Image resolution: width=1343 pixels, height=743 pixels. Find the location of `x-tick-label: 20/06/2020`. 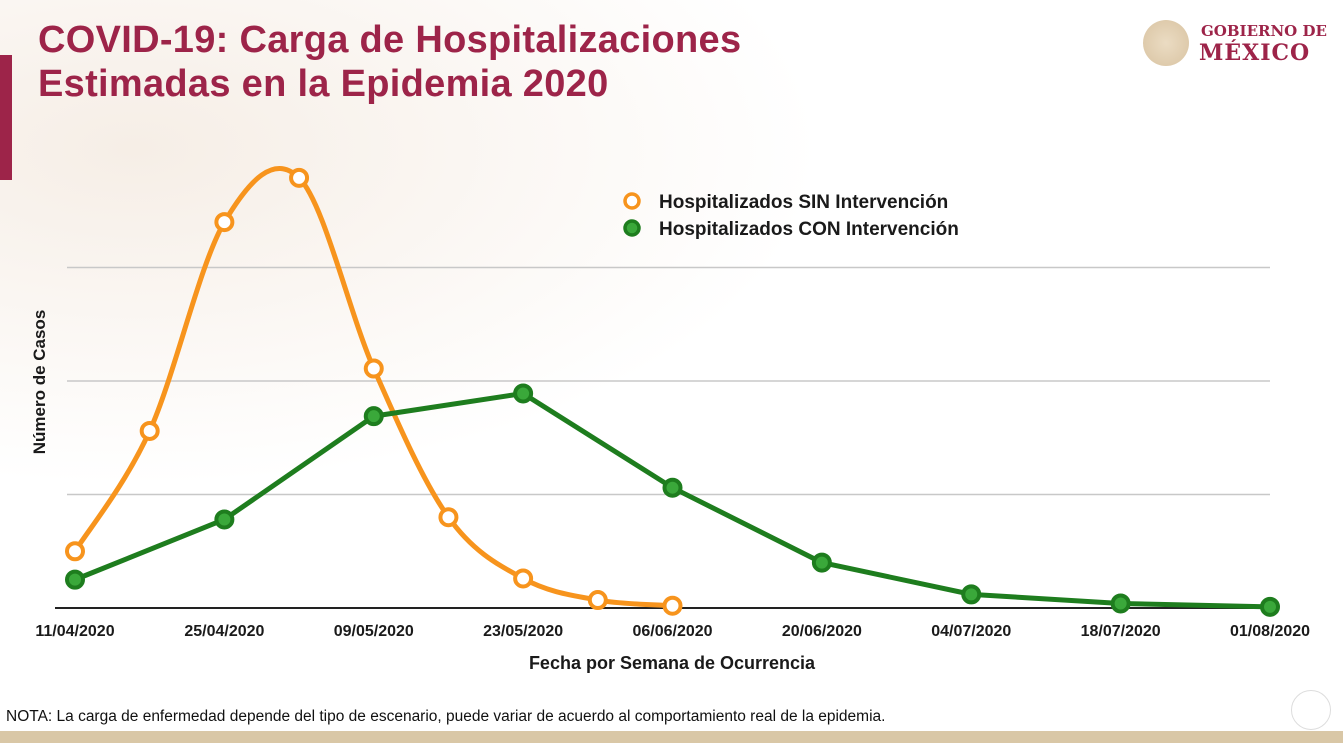

x-tick-label: 20/06/2020 is located at coordinates (822, 631).